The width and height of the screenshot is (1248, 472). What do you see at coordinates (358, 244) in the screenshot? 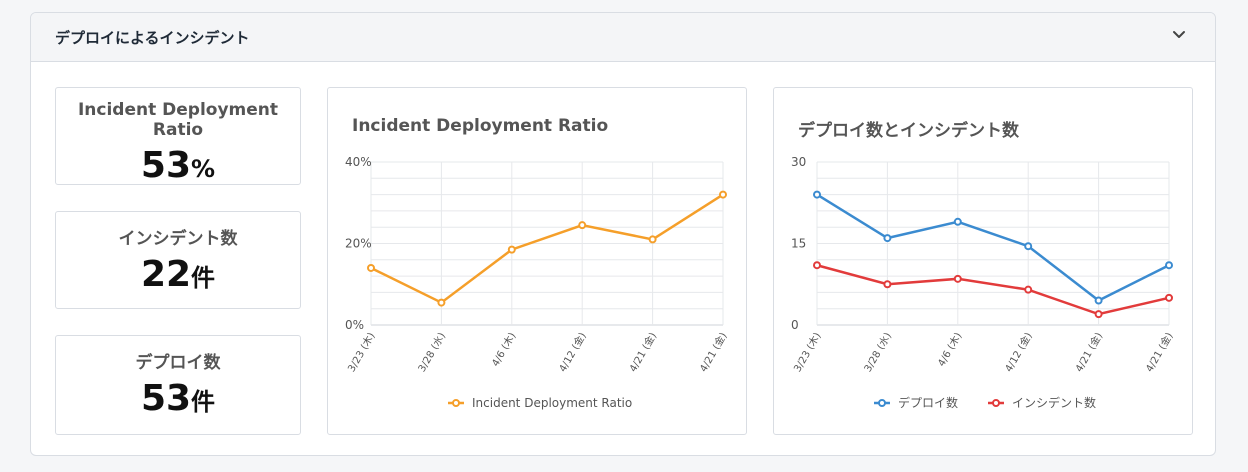
I see `y-tick-label: 20%` at bounding box center [358, 244].